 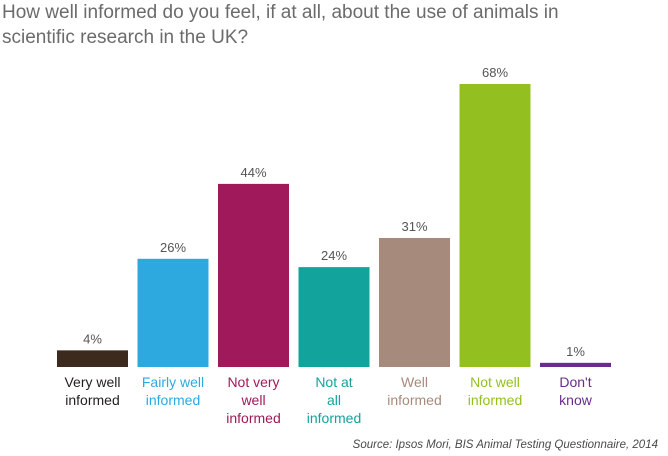 I want to click on category-label-6-line-1: know, so click(x=576, y=400).